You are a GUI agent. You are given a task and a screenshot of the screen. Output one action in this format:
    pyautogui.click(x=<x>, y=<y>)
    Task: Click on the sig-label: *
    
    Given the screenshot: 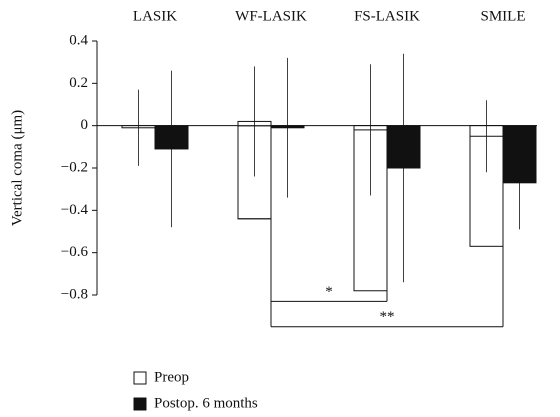 What is the action you would take?
    pyautogui.click(x=329, y=292)
    